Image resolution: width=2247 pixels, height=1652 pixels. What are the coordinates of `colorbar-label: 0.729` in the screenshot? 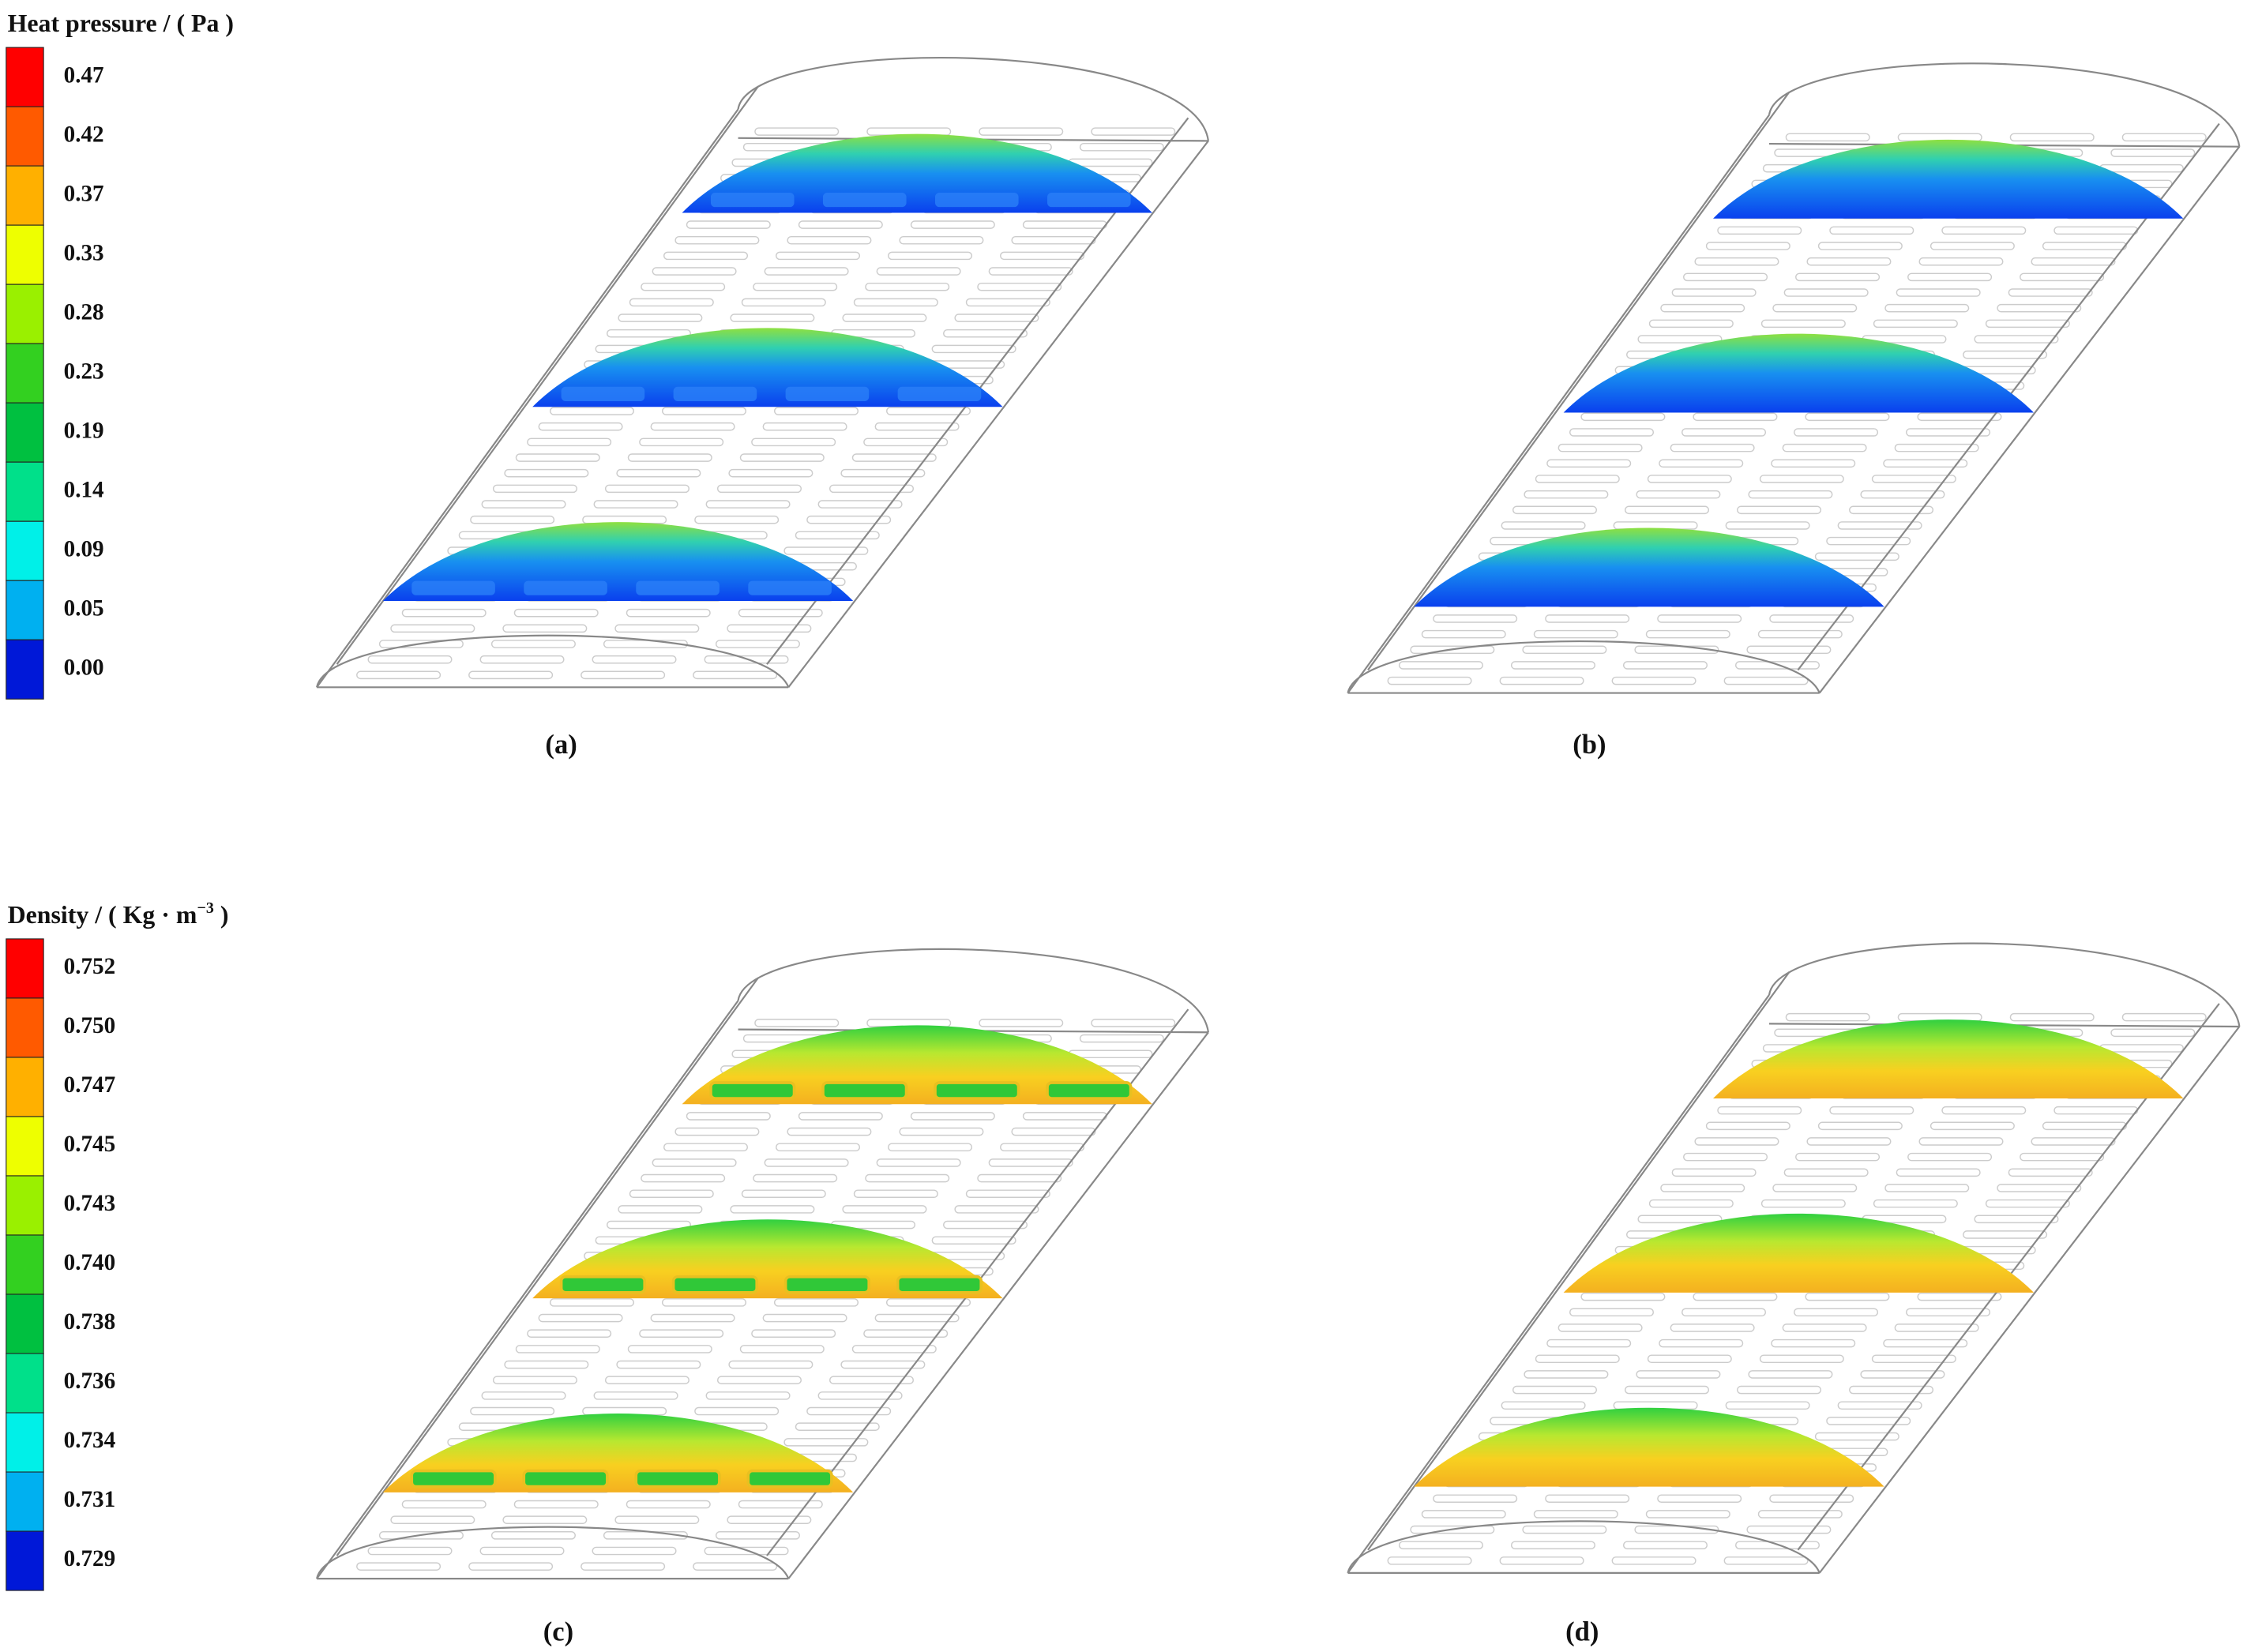 It's located at (90, 1558).